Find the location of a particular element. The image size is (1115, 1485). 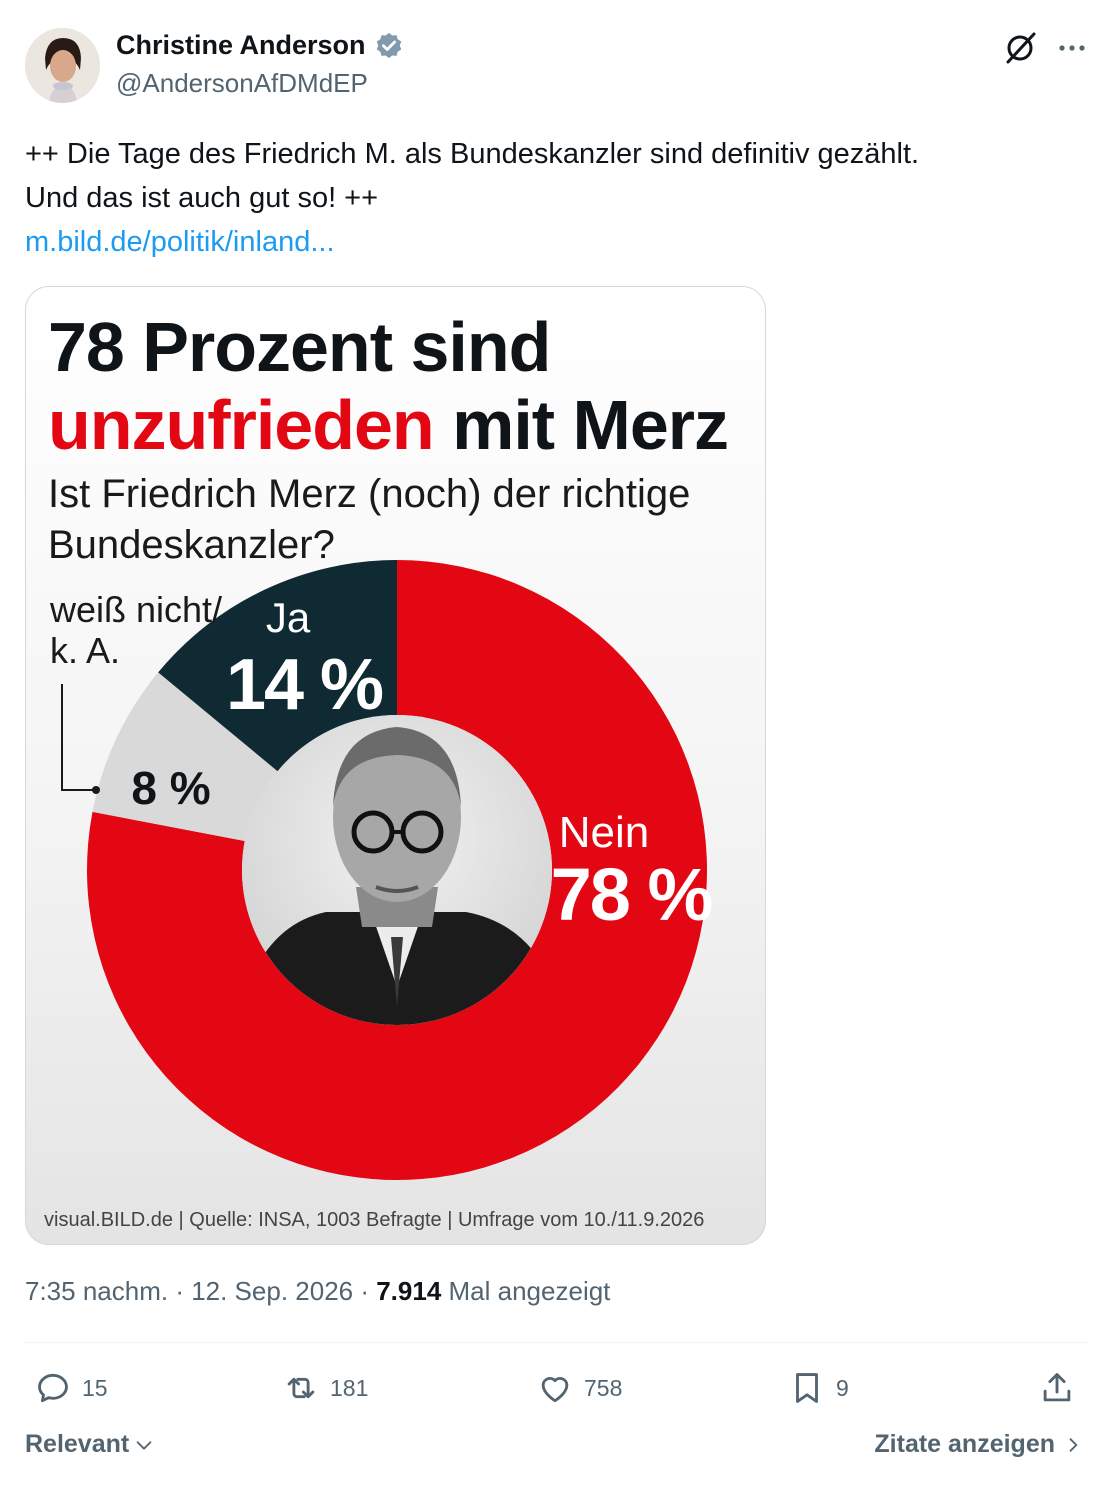

question-line1: Ist Friedrich Merz (noch) der richtige is located at coordinates (369, 494).